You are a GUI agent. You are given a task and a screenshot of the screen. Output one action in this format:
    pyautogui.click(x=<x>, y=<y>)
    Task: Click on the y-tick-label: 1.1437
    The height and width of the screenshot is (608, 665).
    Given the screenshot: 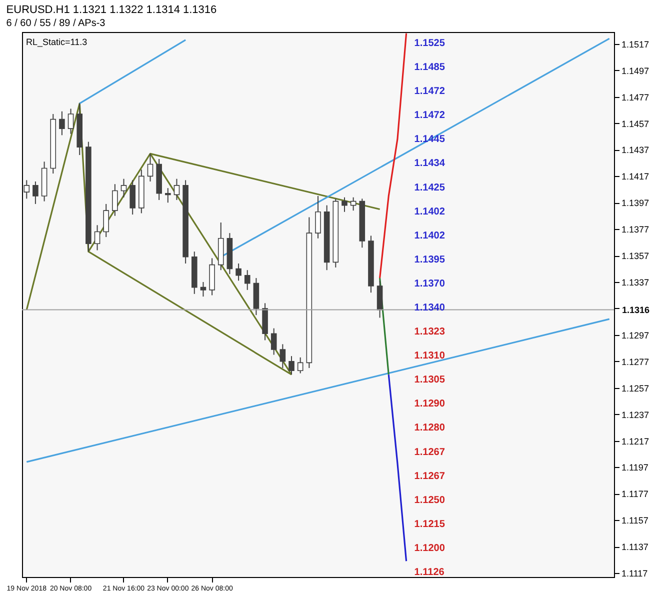 What is the action you would take?
    pyautogui.click(x=636, y=150)
    